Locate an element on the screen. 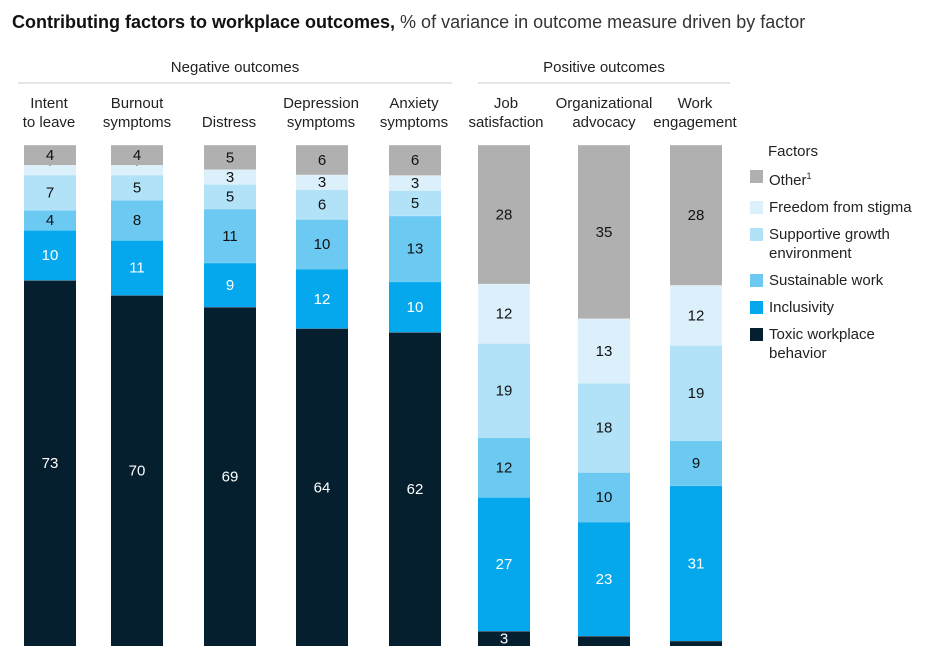 Image resolution: width=944 pixels, height=670 pixels. group-label-positive: Positive outcomes is located at coordinates (604, 67).